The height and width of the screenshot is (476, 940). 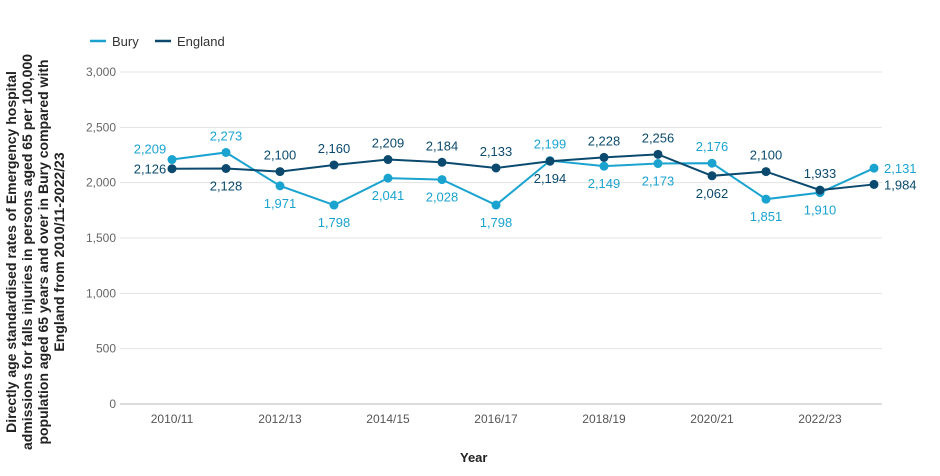 What do you see at coordinates (658, 181) in the screenshot?
I see `data-label: 2,173` at bounding box center [658, 181].